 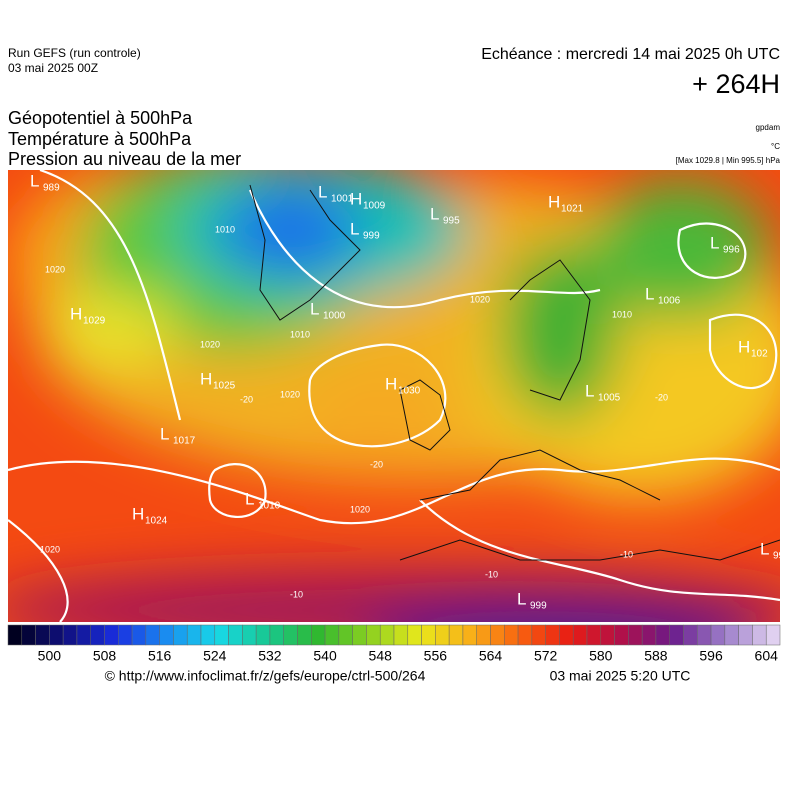 What do you see at coordinates (731, 250) in the screenshot?
I see `center-value: 996` at bounding box center [731, 250].